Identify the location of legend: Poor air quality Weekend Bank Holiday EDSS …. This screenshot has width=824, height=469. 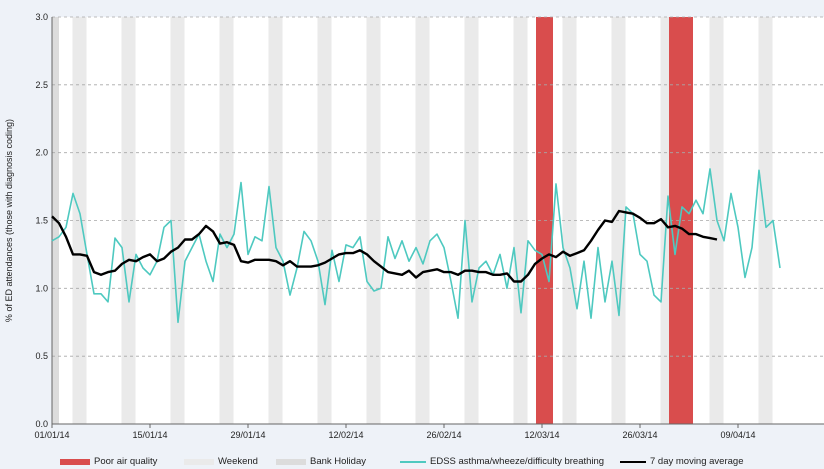
(442, 462).